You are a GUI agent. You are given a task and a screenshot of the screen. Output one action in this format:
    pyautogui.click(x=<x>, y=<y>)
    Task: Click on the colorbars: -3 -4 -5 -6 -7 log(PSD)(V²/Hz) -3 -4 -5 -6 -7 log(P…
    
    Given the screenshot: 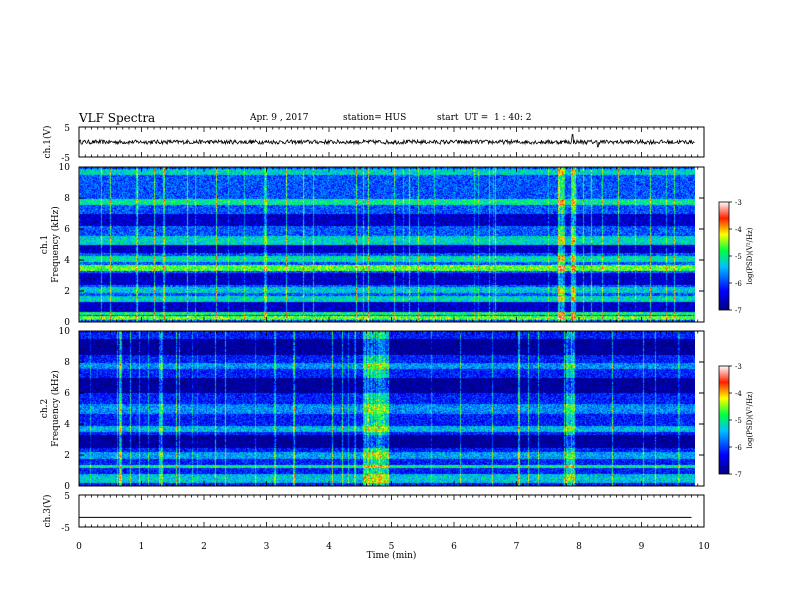 What is the action you would take?
    pyautogui.click(x=736, y=339)
    